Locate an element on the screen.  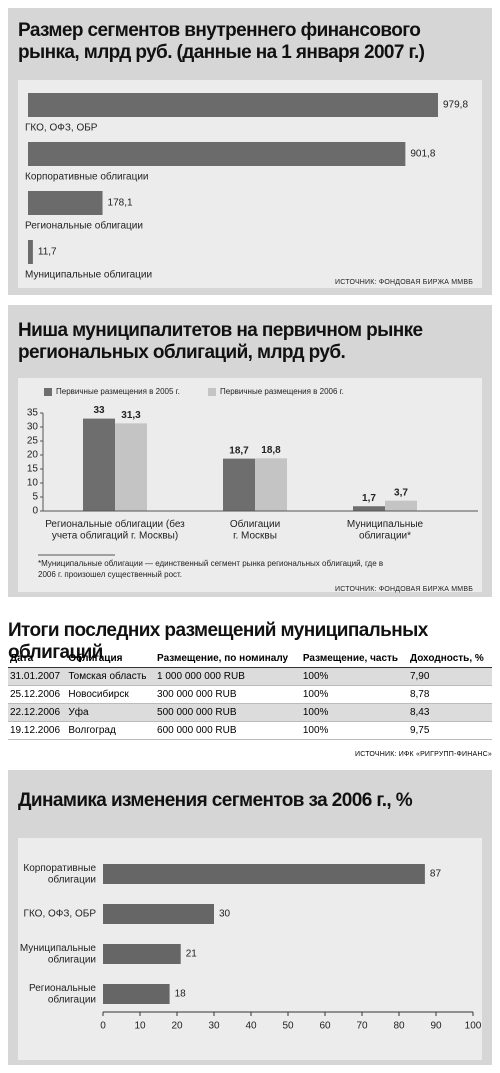
table-cell: Томская область is located at coordinates (111, 676).